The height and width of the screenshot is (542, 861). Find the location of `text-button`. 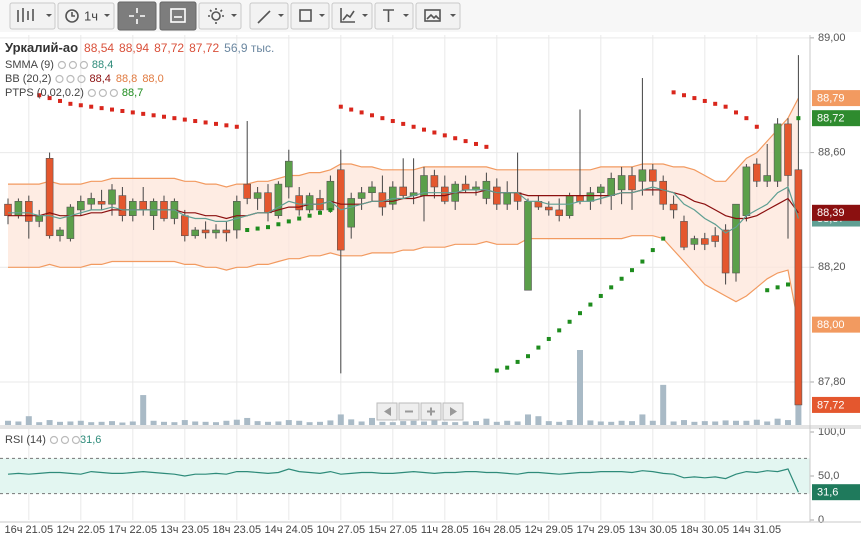

text-button is located at coordinates (394, 16).